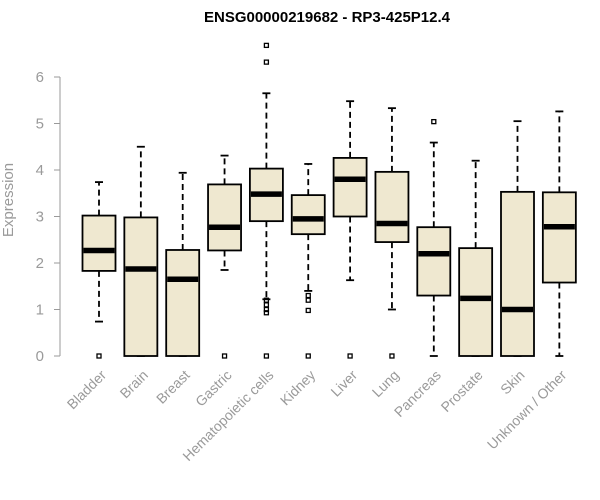 This screenshot has width=600, height=500. Describe the element at coordinates (512, 382) in the screenshot. I see `category-label: Skin` at that location.